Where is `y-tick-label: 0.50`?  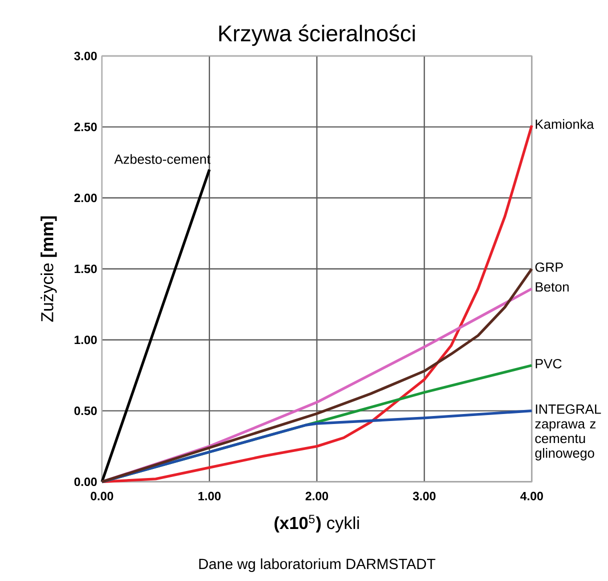
y-tick-label: 0.50 is located at coordinates (85, 411).